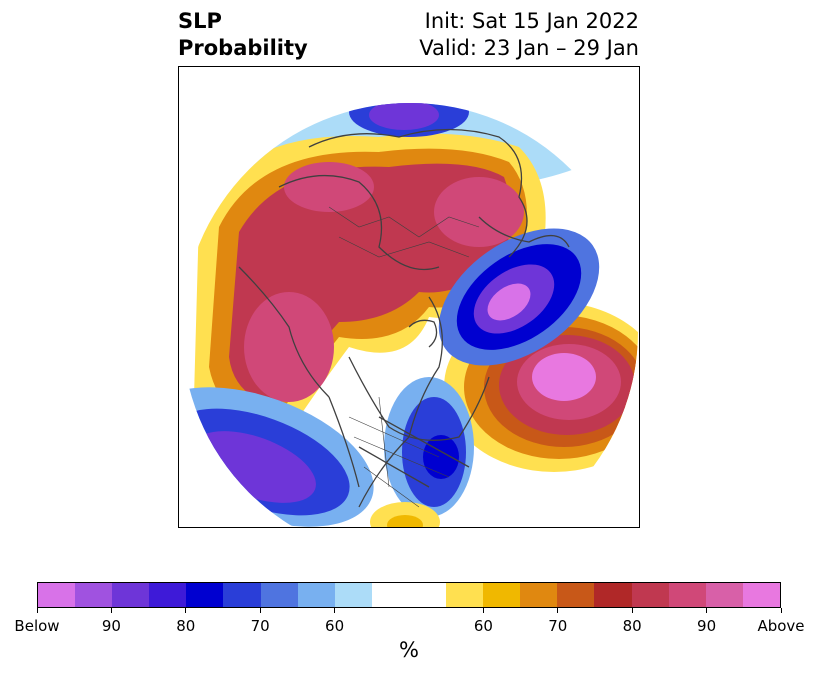 The image size is (819, 676). What do you see at coordinates (37, 626) in the screenshot?
I see `colorbar-tick-label: Below` at bounding box center [37, 626].